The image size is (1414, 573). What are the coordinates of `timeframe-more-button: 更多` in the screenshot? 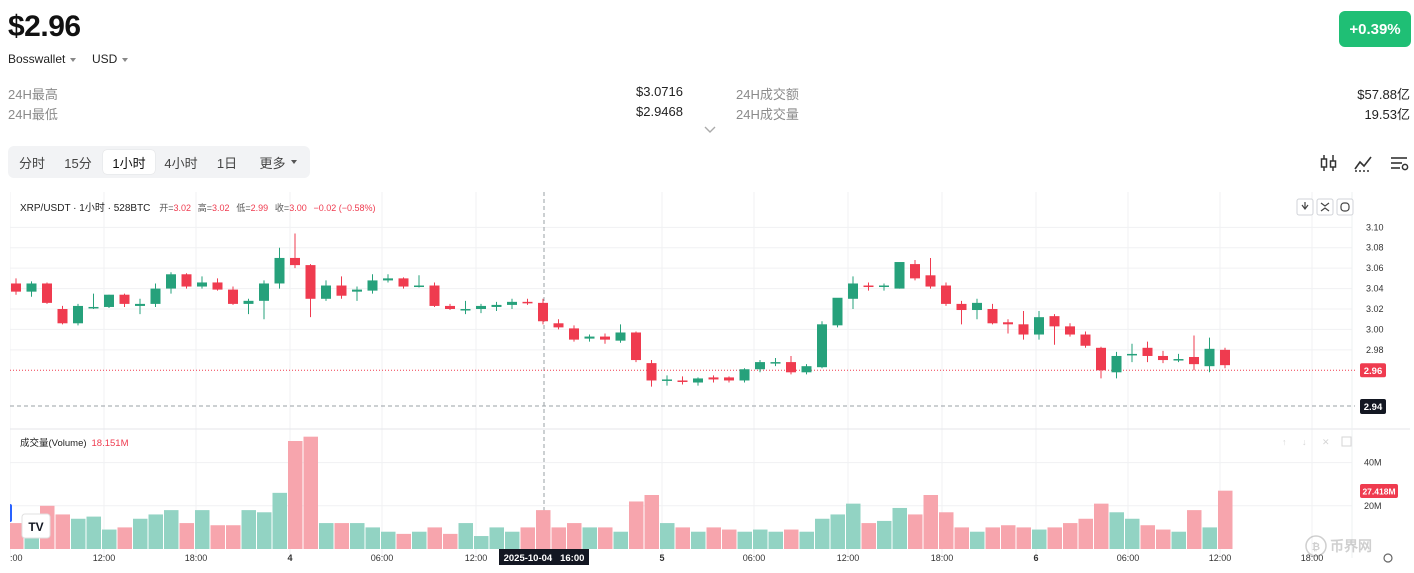 It's located at (278, 162).